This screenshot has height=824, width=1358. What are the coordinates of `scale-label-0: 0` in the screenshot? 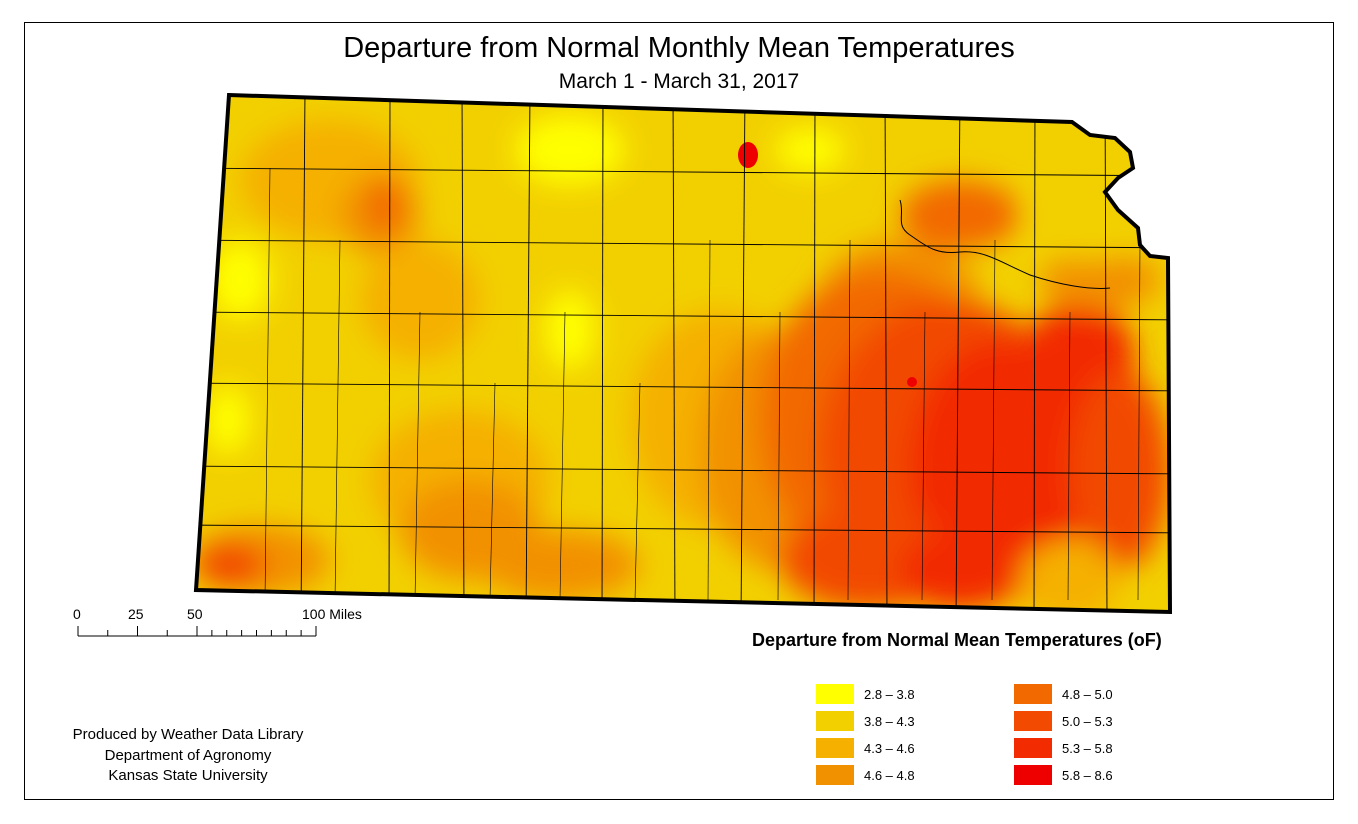 It's located at (77, 614).